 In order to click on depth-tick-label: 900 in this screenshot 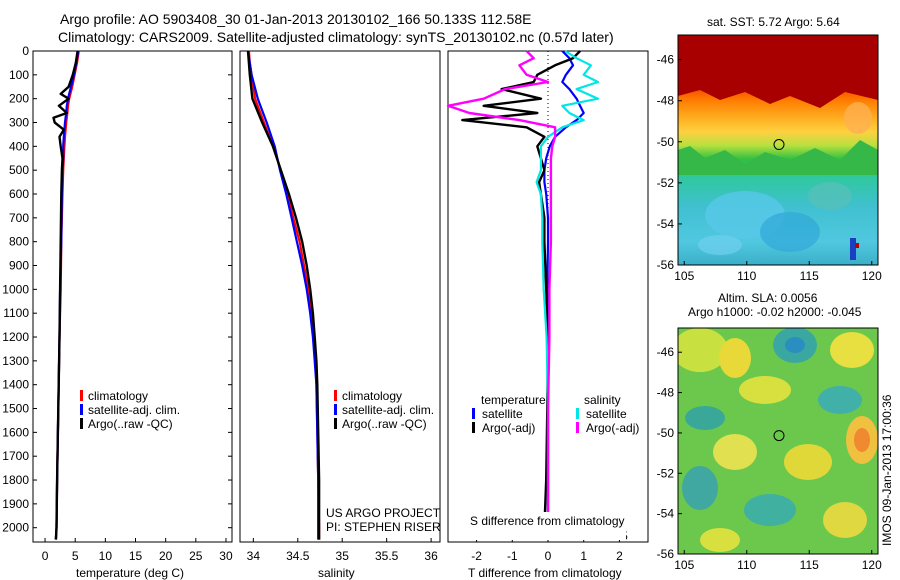, I will do `click(19, 266)`.